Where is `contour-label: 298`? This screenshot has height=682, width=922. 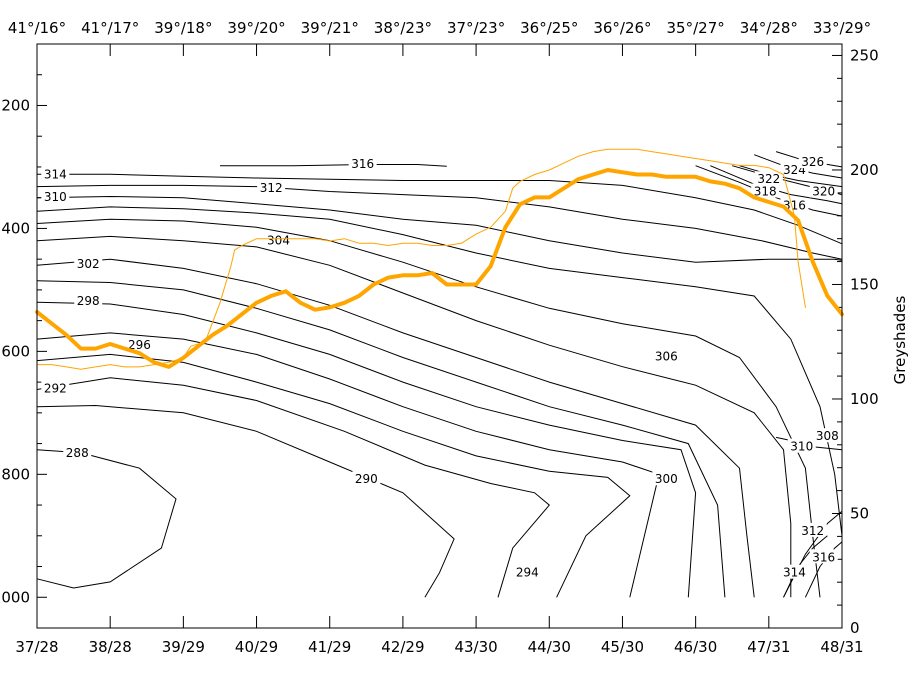 contour-label: 298 is located at coordinates (88, 301).